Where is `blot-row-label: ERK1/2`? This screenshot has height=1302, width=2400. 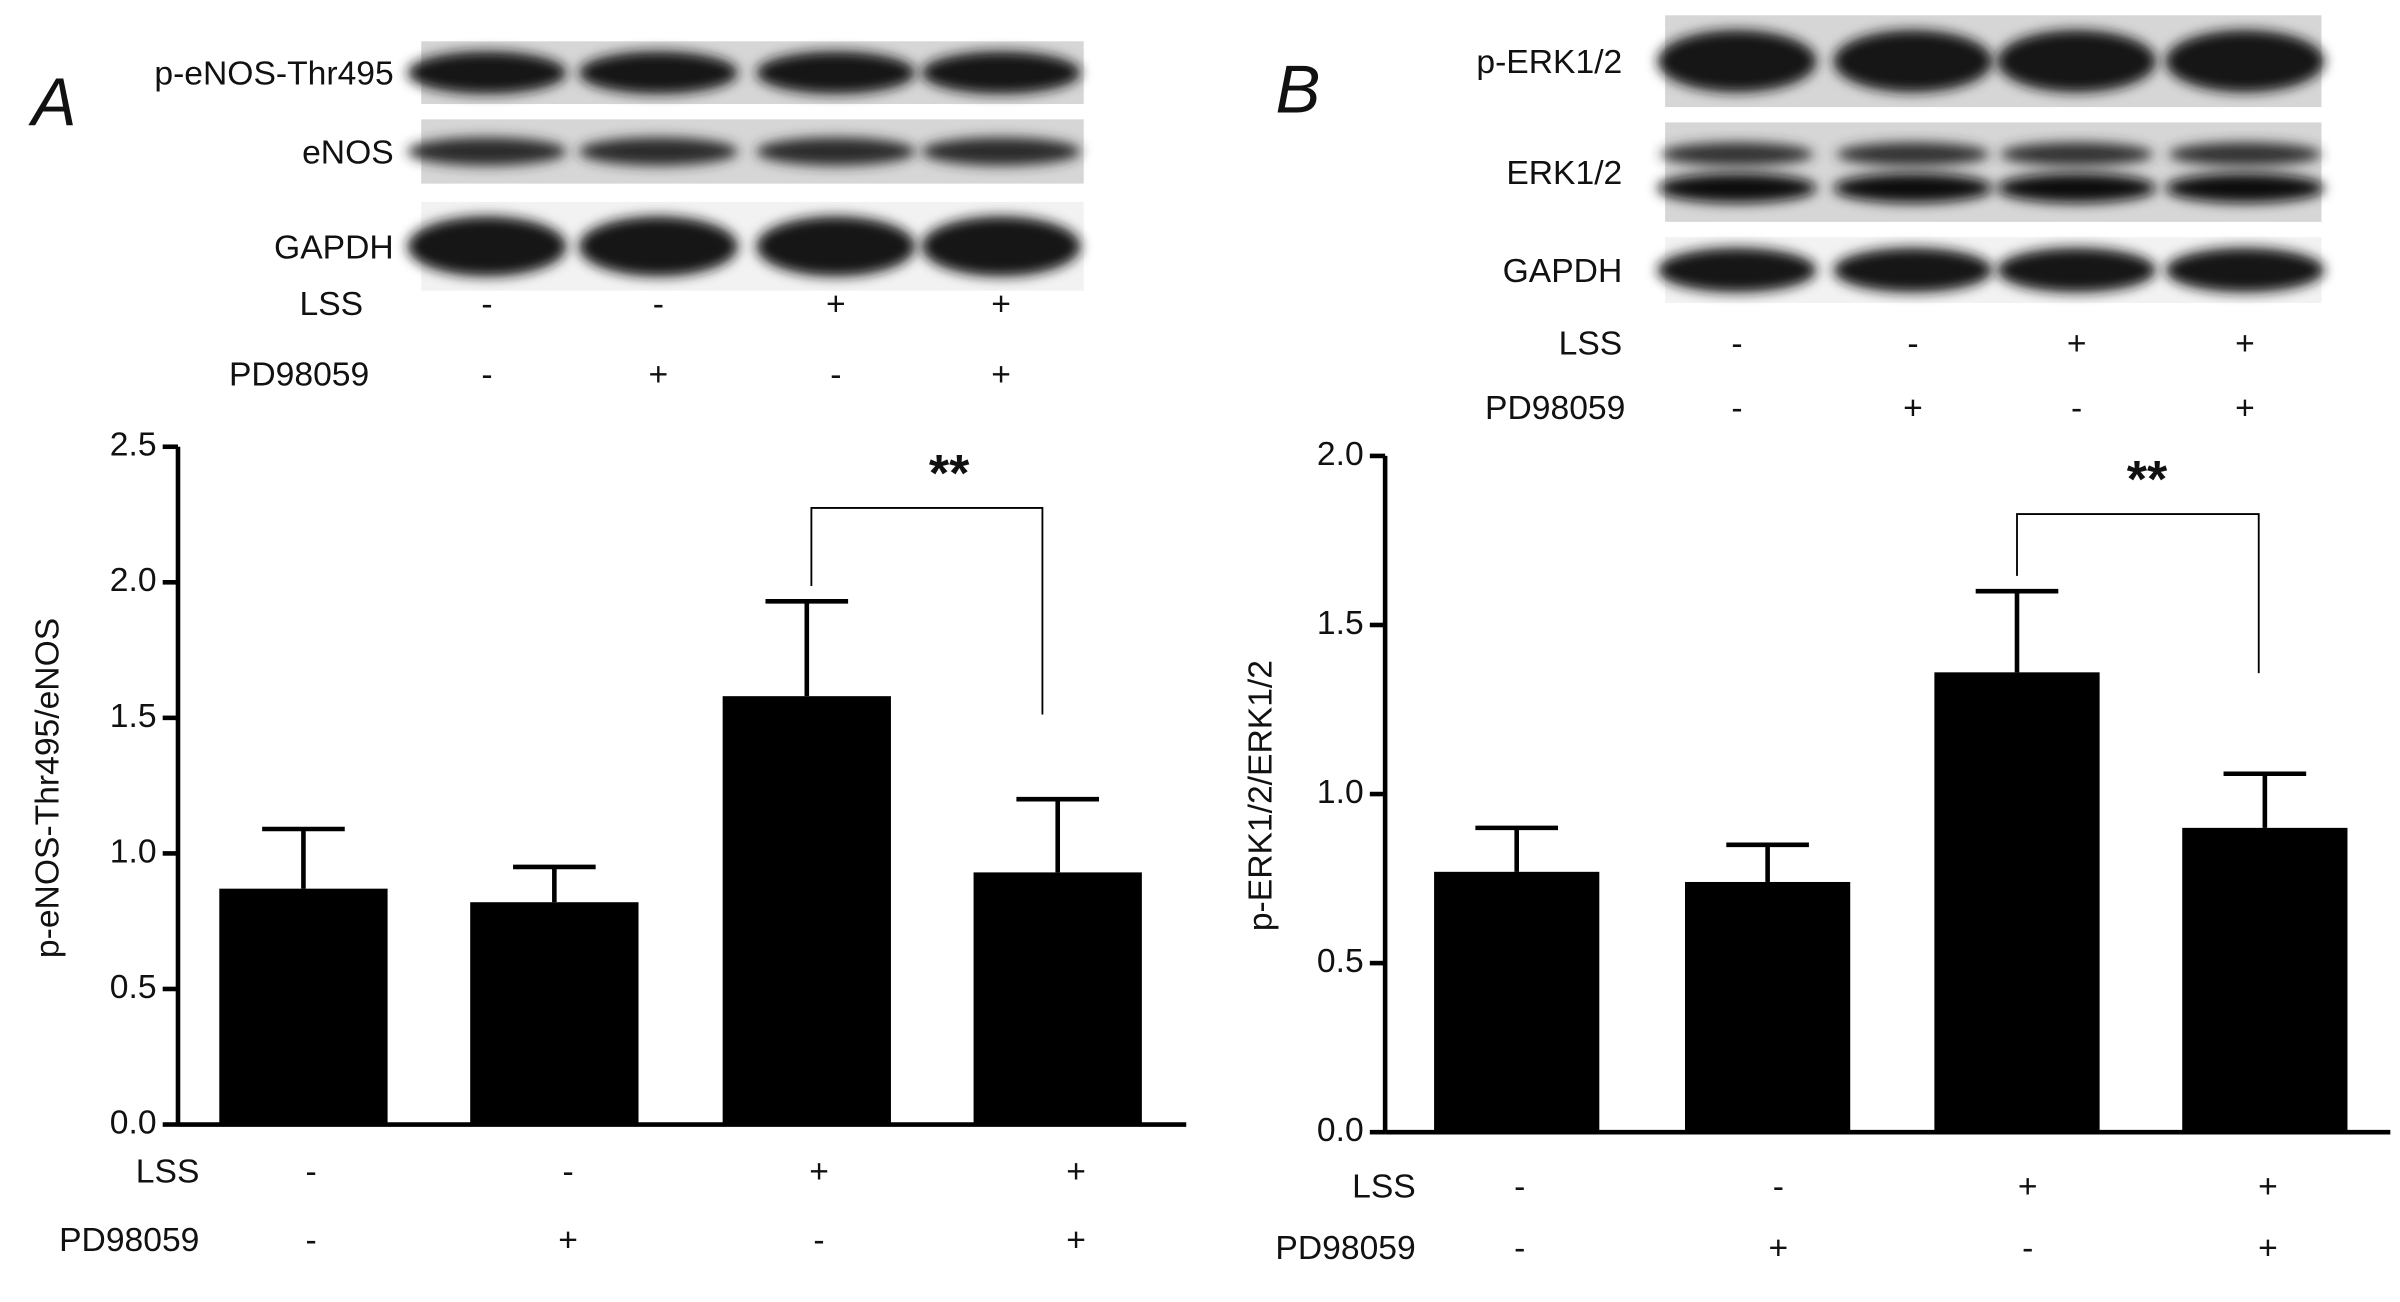
blot-row-label: ERK1/2 is located at coordinates (1564, 173).